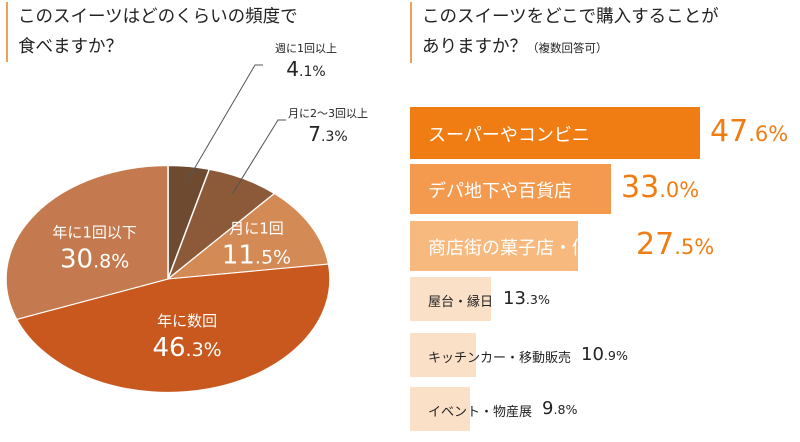 The width and height of the screenshot is (800, 442). Describe the element at coordinates (94, 260) in the screenshot. I see `pie-value-yearly-or-less: 30.8%` at that location.